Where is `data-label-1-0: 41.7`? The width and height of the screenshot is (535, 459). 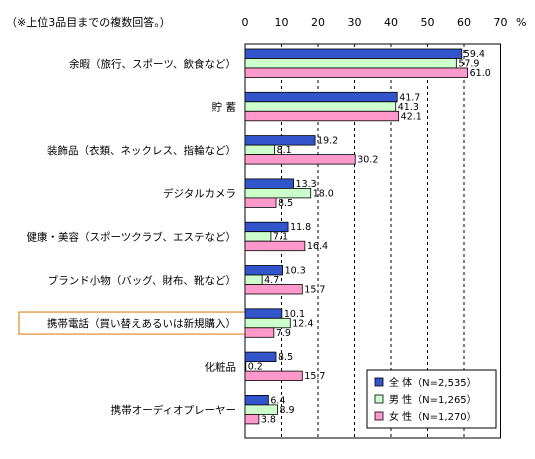
data-label-1-0: 41.7 is located at coordinates (409, 97).